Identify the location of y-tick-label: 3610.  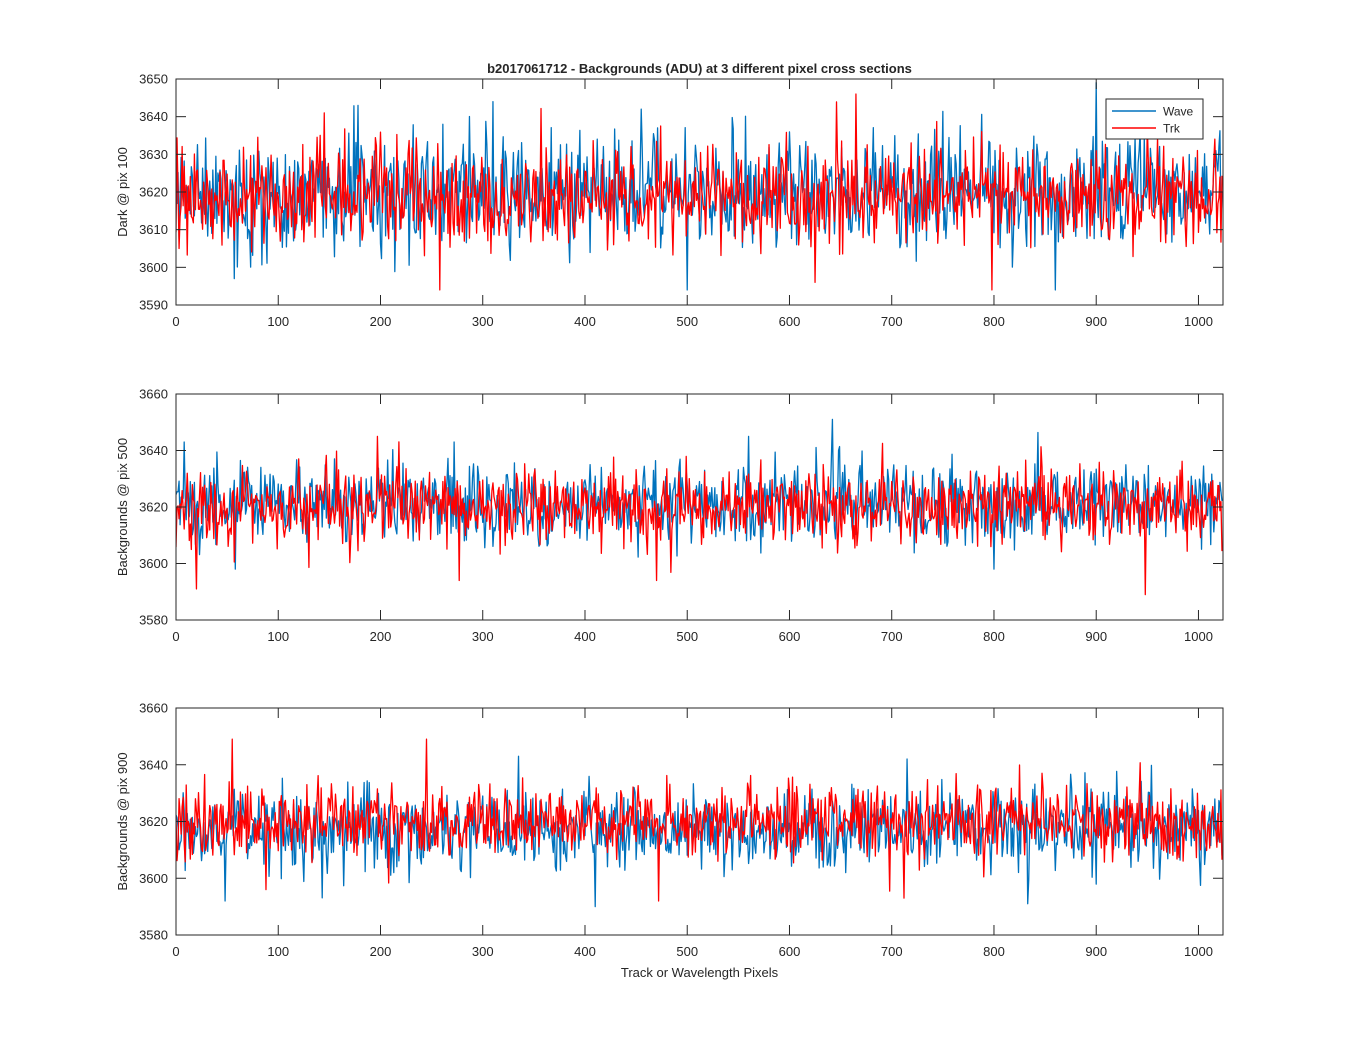
(153, 229).